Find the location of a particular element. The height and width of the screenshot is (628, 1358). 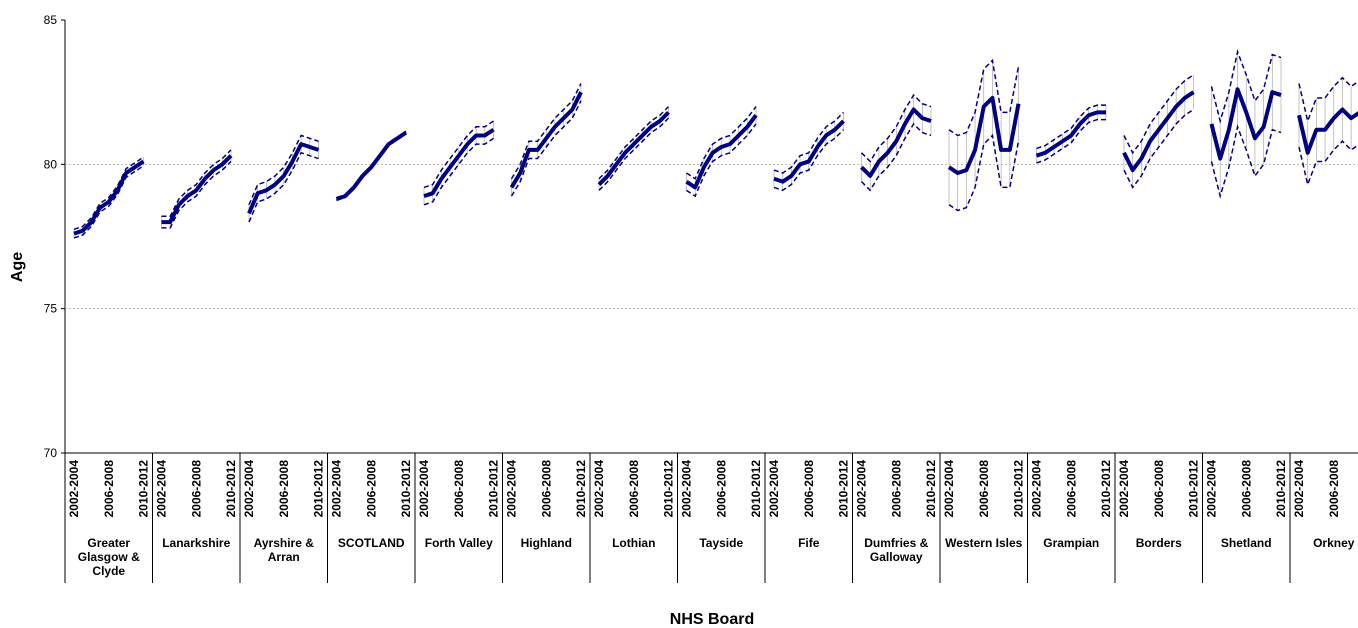

group-label: Lothian is located at coordinates (634, 543).